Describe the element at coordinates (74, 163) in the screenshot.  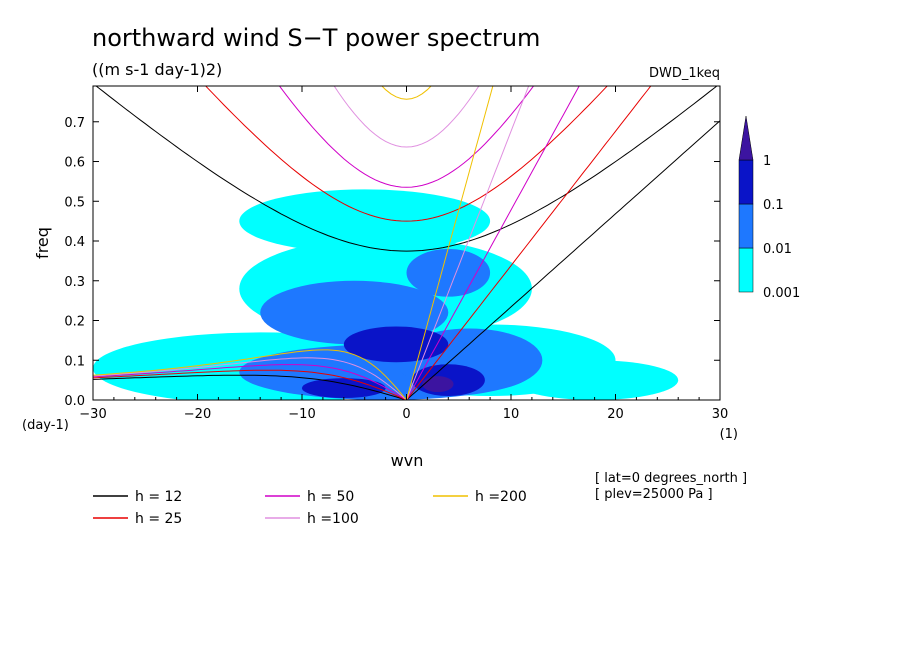
I see `y-tick-label-6: 0.6` at that location.